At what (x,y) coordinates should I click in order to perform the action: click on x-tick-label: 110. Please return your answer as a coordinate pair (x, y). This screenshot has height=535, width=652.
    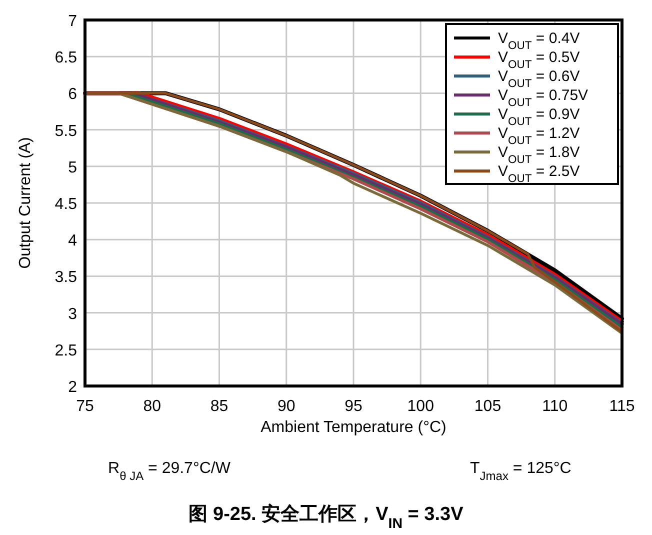
    Looking at the image, I should click on (555, 406).